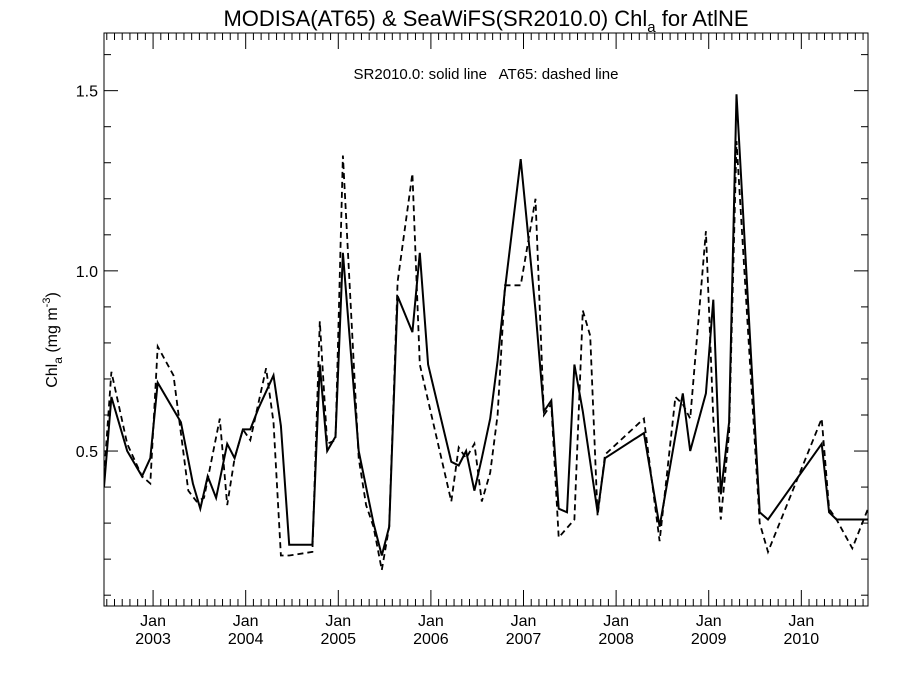  I want to click on chart-title-main: MODISA(AT65) & SeaWiFS(SR2010.0) Chl, so click(435, 18).